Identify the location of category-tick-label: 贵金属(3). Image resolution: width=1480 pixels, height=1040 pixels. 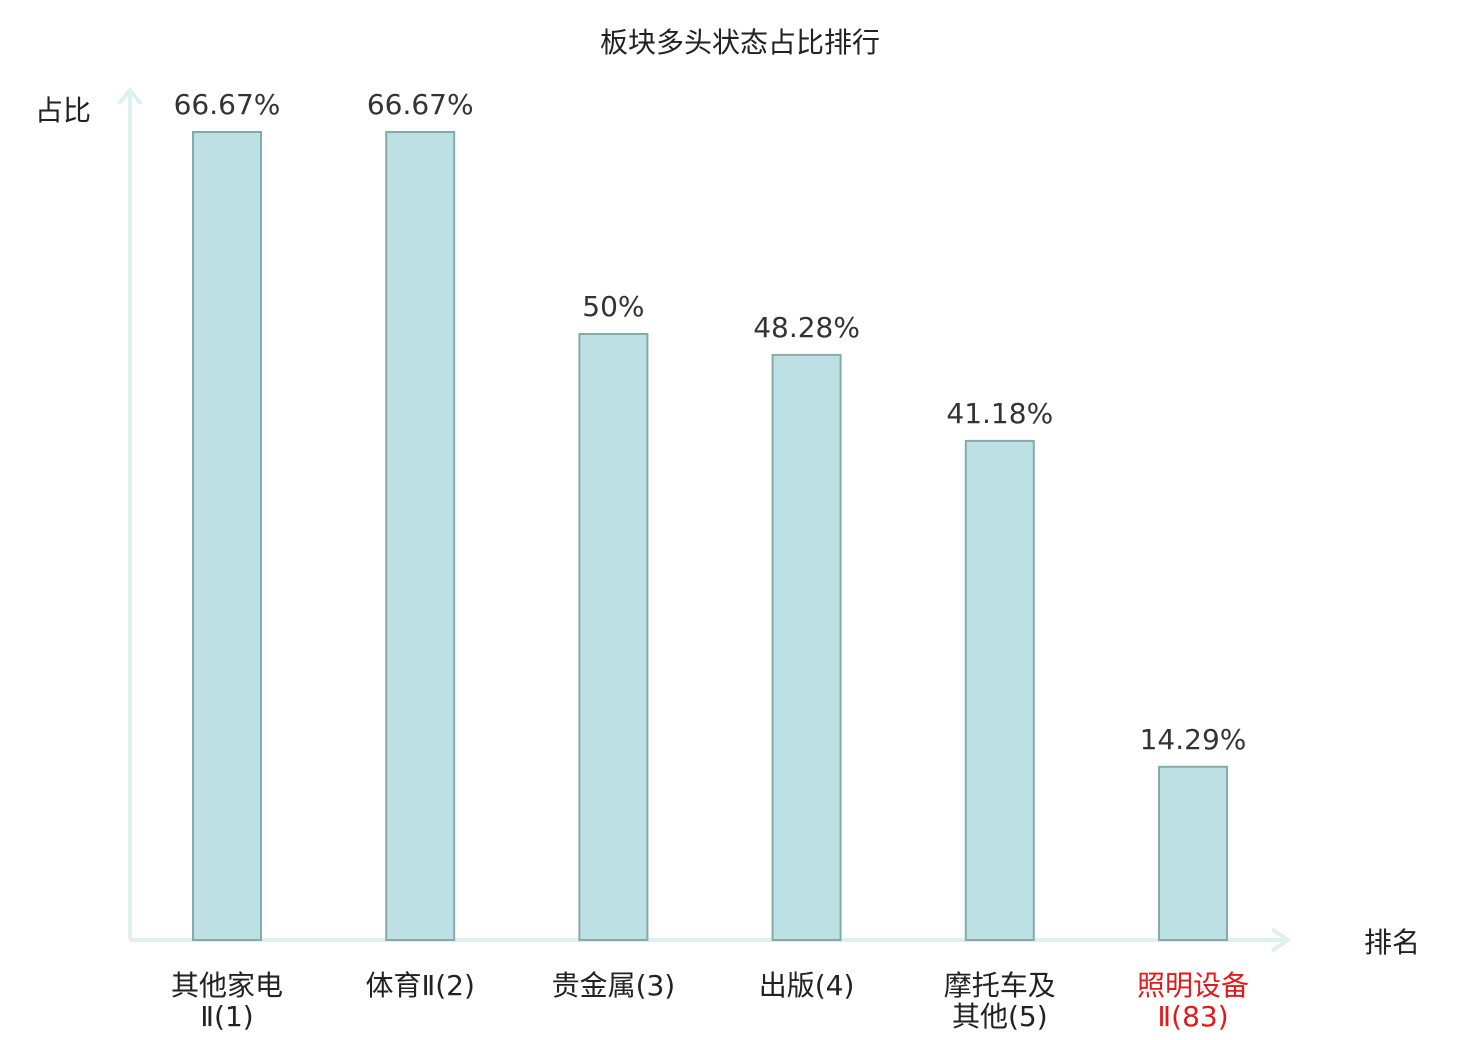
(614, 985).